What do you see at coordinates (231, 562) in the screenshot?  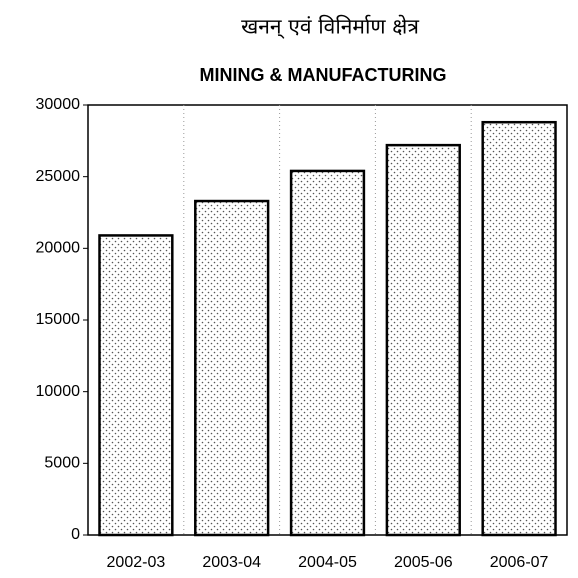 I see `x-tick-label: 2003-04` at bounding box center [231, 562].